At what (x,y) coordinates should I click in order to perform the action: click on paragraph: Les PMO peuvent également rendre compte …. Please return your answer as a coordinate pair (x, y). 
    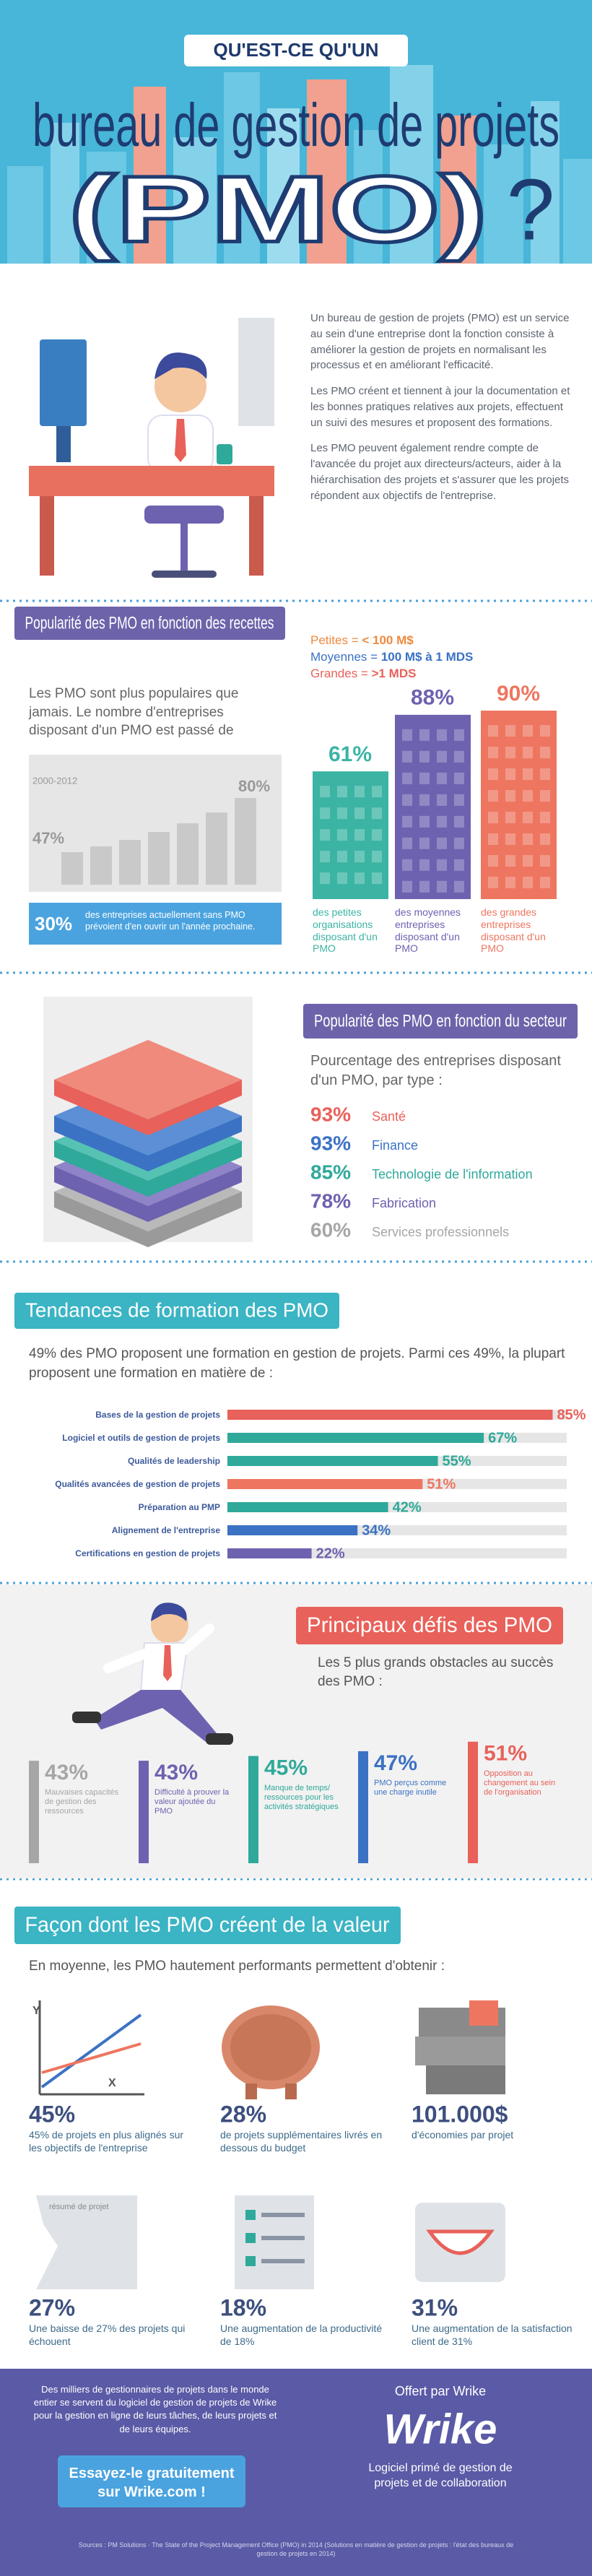
    Looking at the image, I should click on (440, 472).